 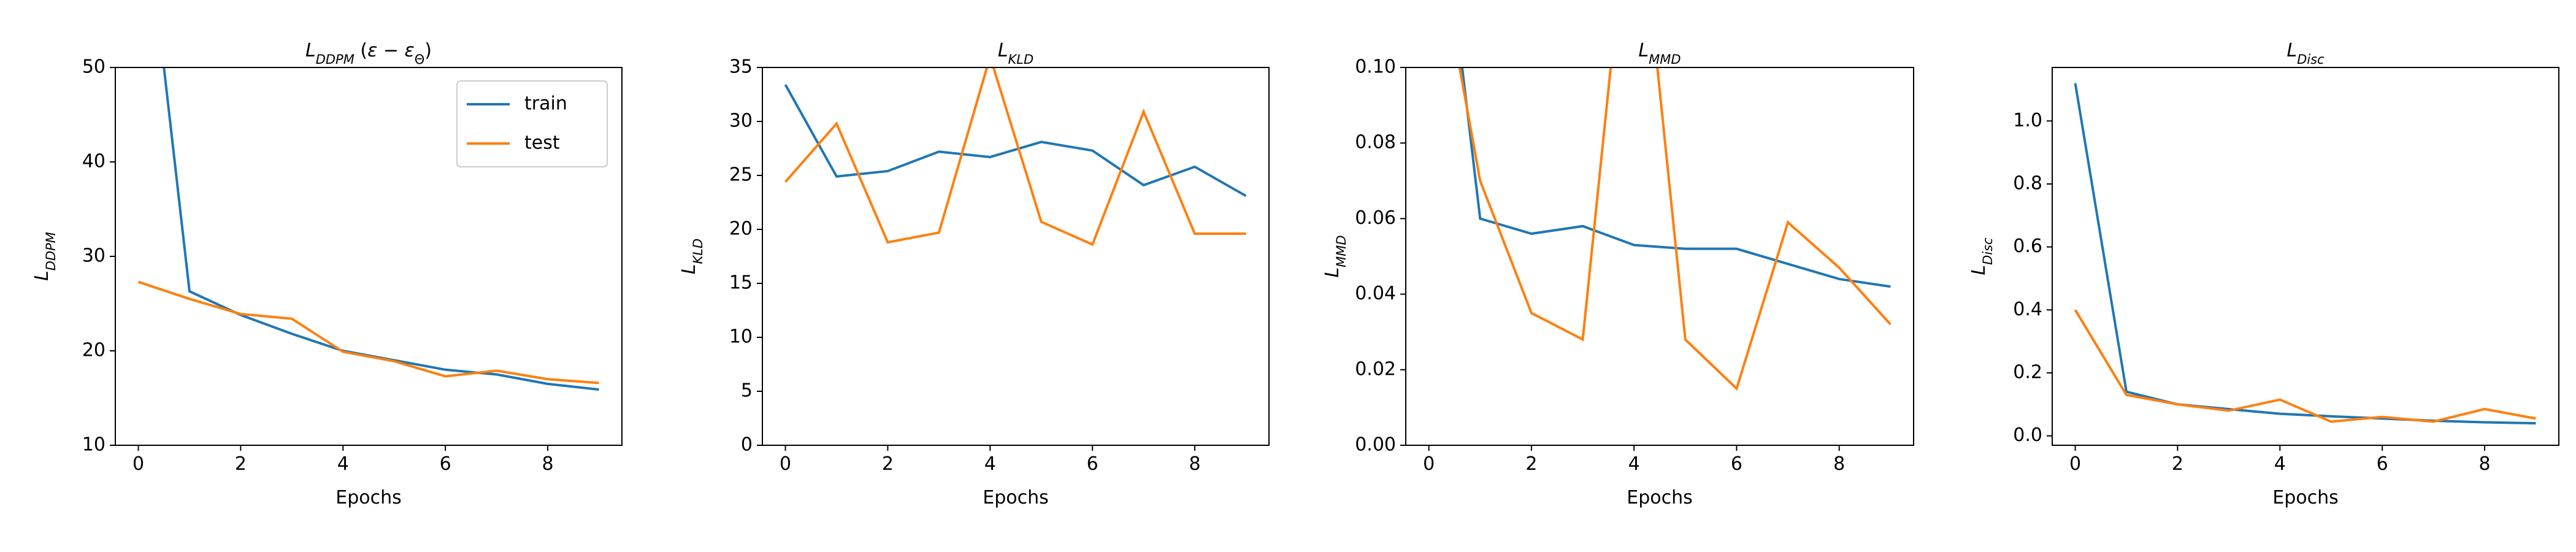 What do you see at coordinates (1375, 142) in the screenshot?
I see `y-tick-label: 0.08` at bounding box center [1375, 142].